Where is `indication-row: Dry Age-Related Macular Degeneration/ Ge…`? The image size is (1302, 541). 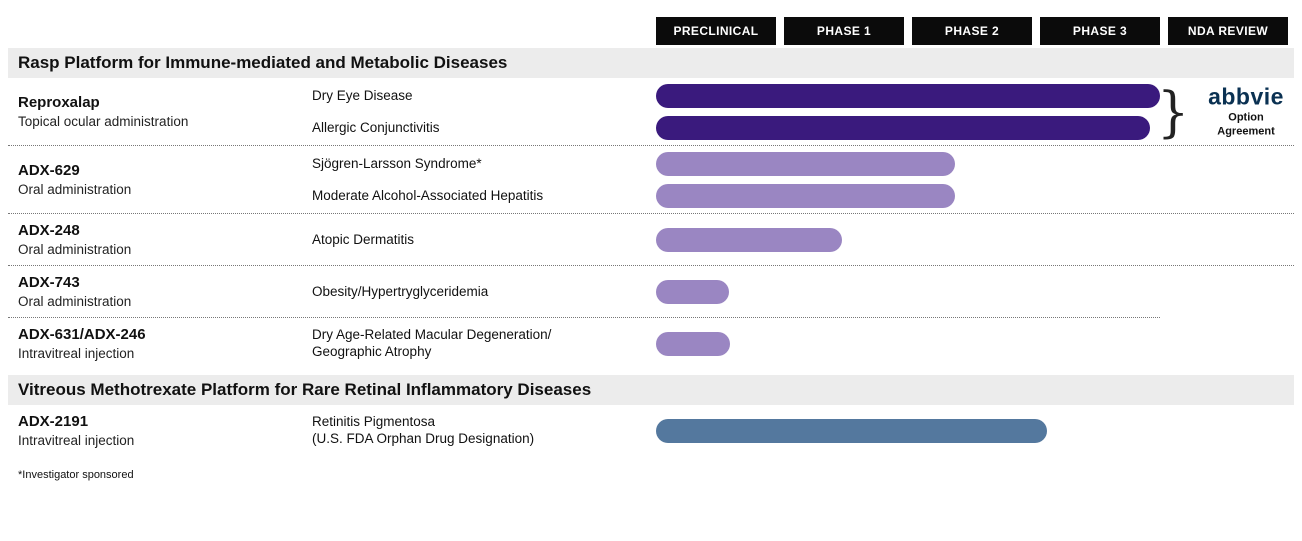
indication-row: Dry Age-Related Macular Degeneration/ Ge… is located at coordinates (794, 344).